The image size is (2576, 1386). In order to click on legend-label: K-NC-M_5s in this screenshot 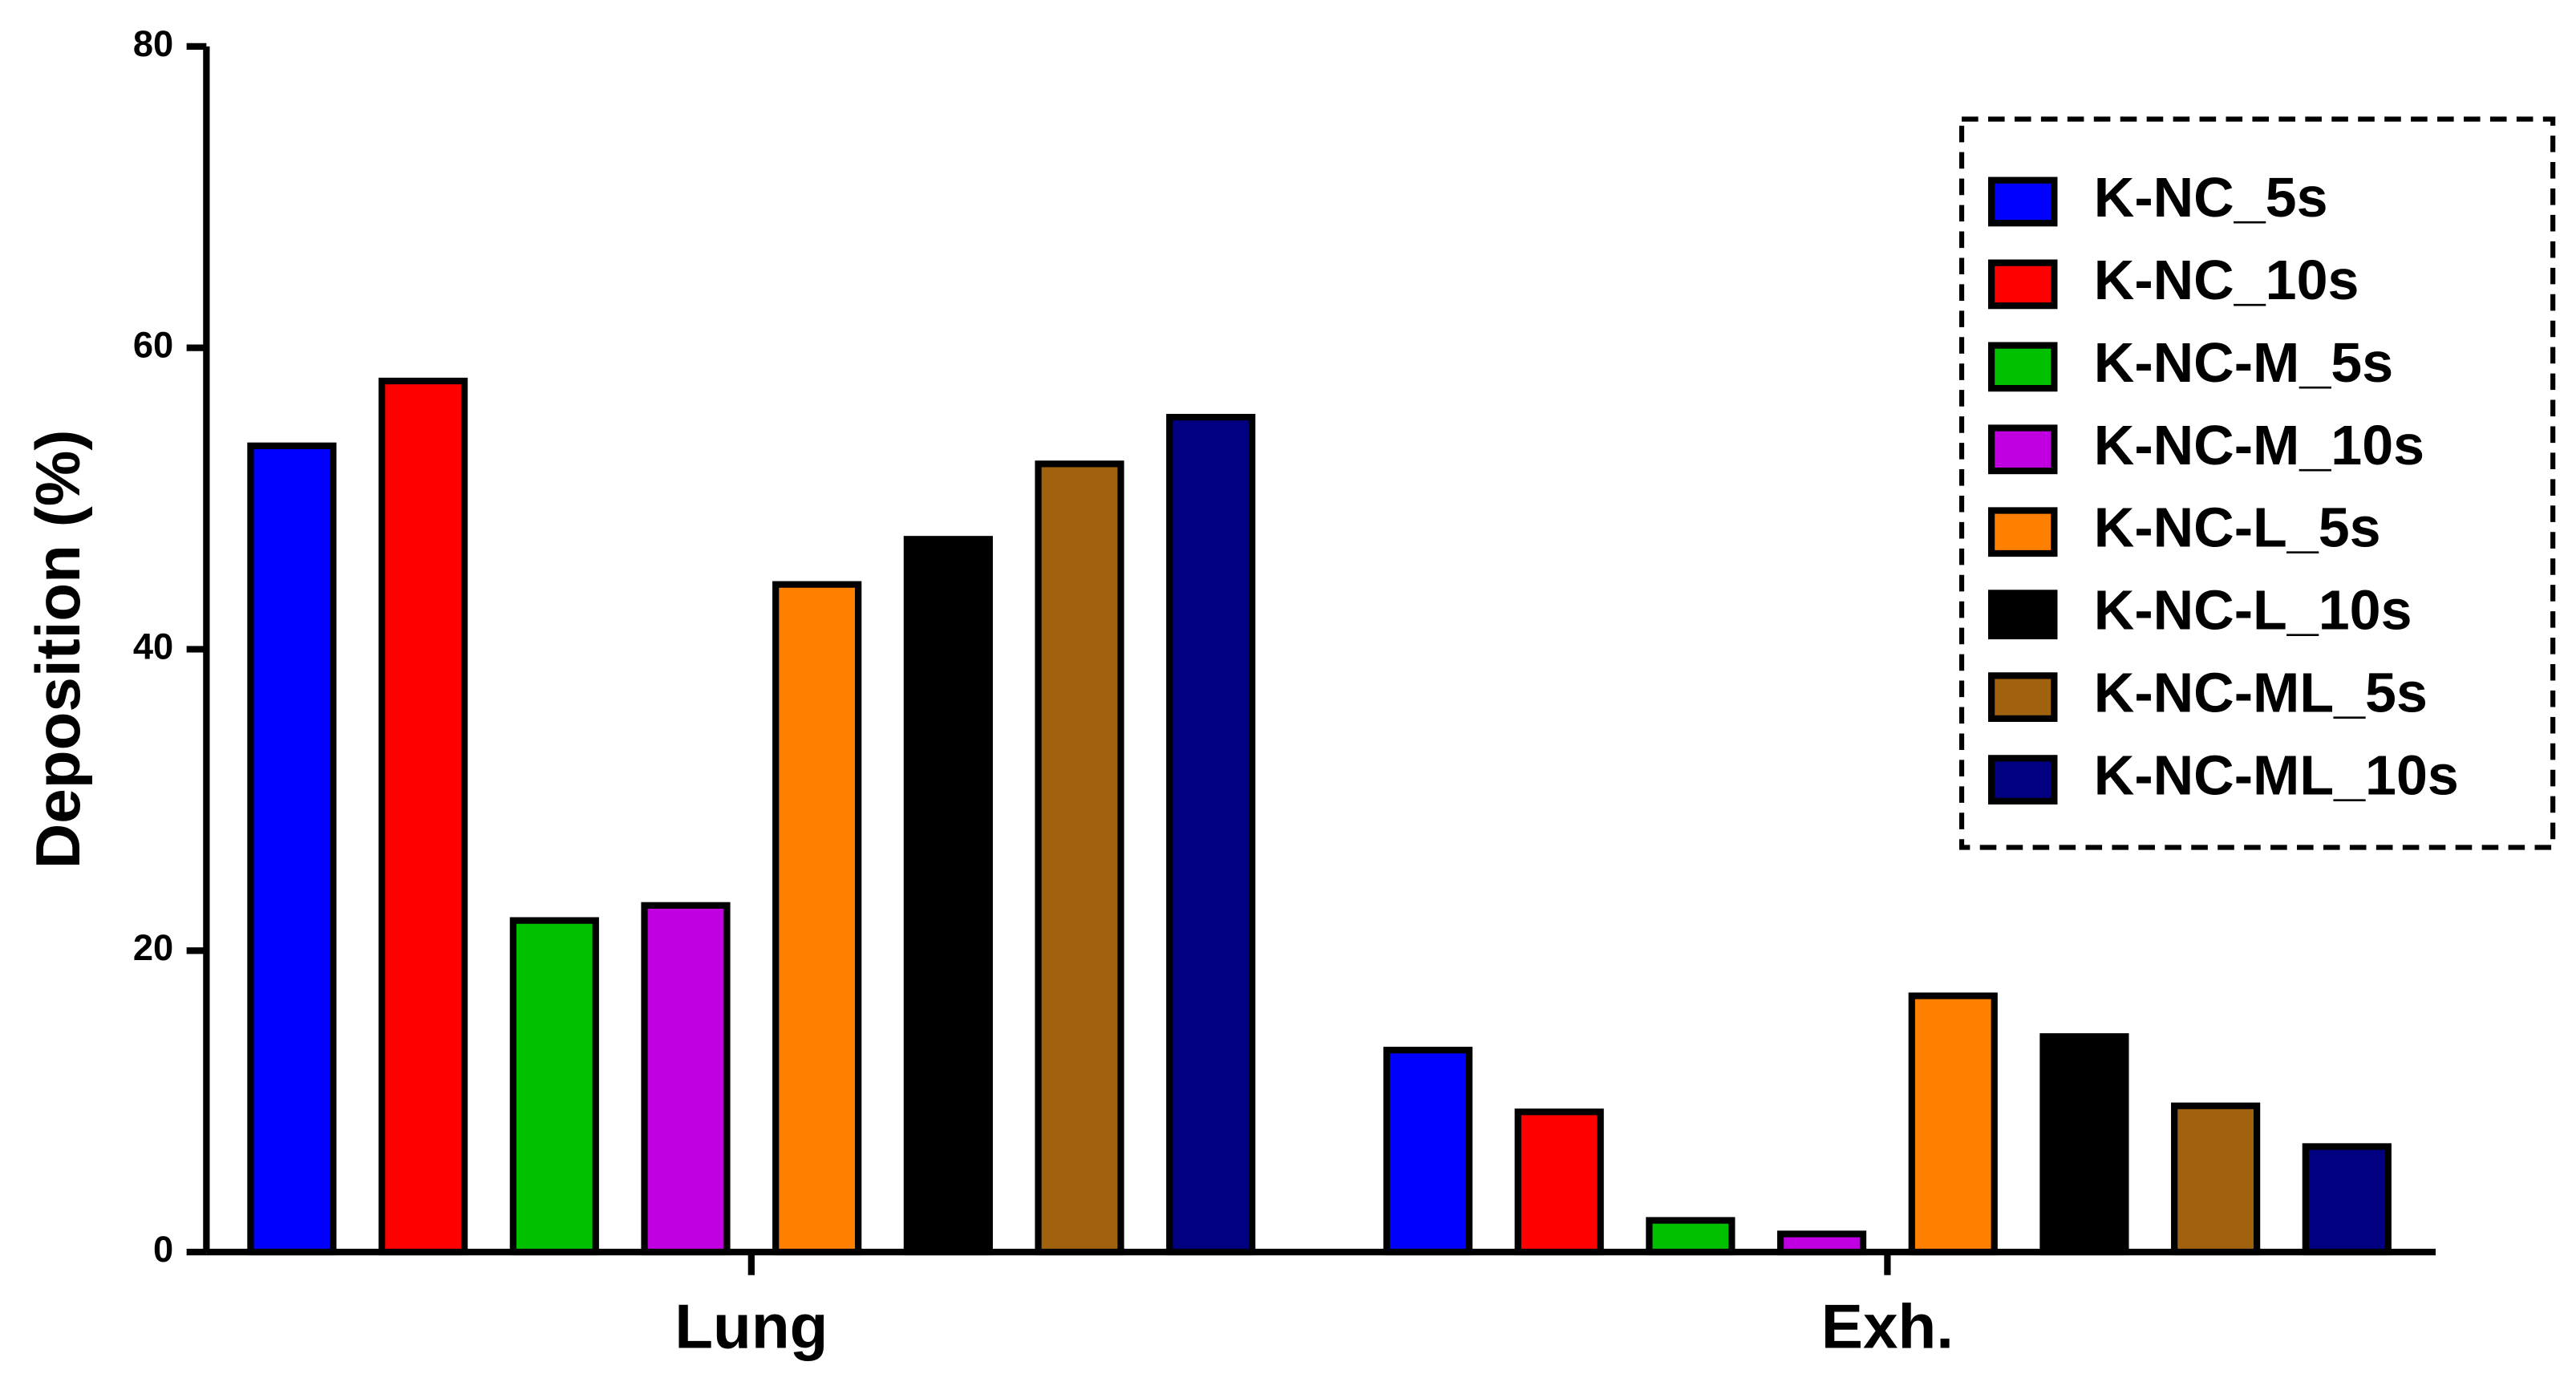, I will do `click(2243, 362)`.